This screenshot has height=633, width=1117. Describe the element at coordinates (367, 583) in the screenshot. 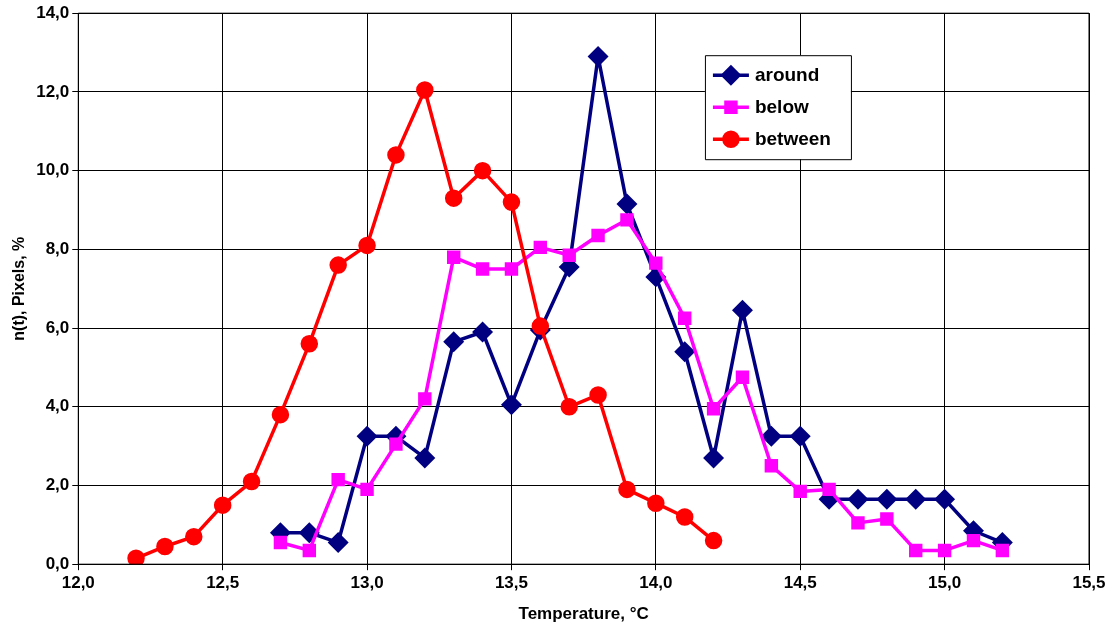

I see `x-tick-label: 13,0` at that location.